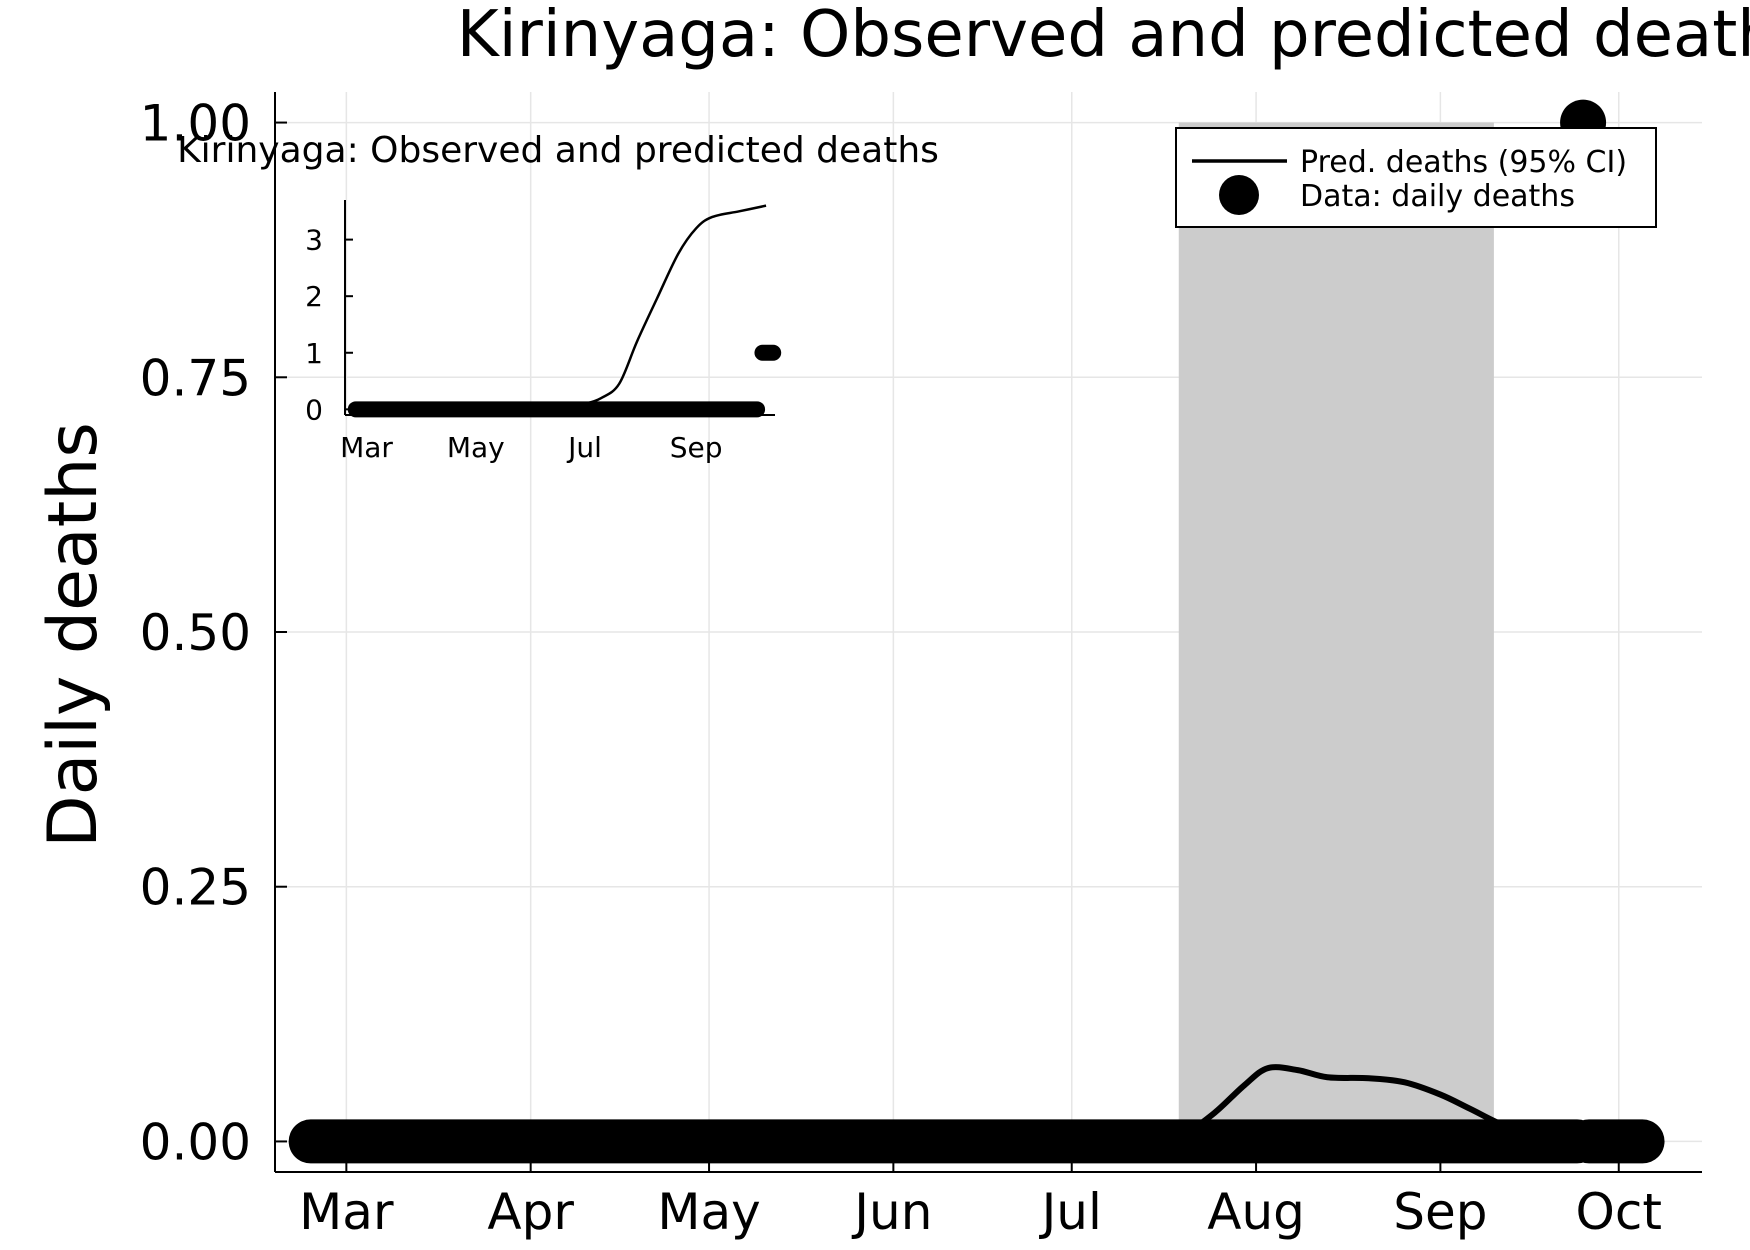  I want to click on main-y-ticks: 0.00 0.25 0.50 0.75 1.00, so click(213, 633).